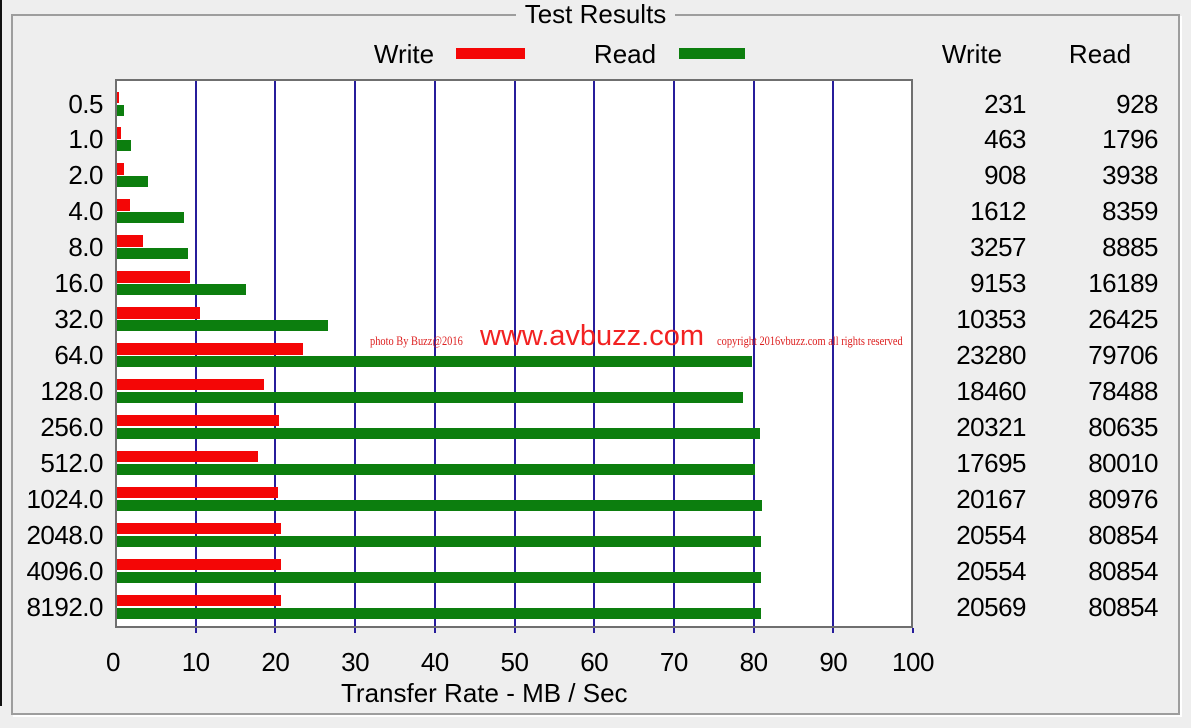 The image size is (1191, 728). What do you see at coordinates (85, 139) in the screenshot?
I see `y-axis-label: 1.0` at bounding box center [85, 139].